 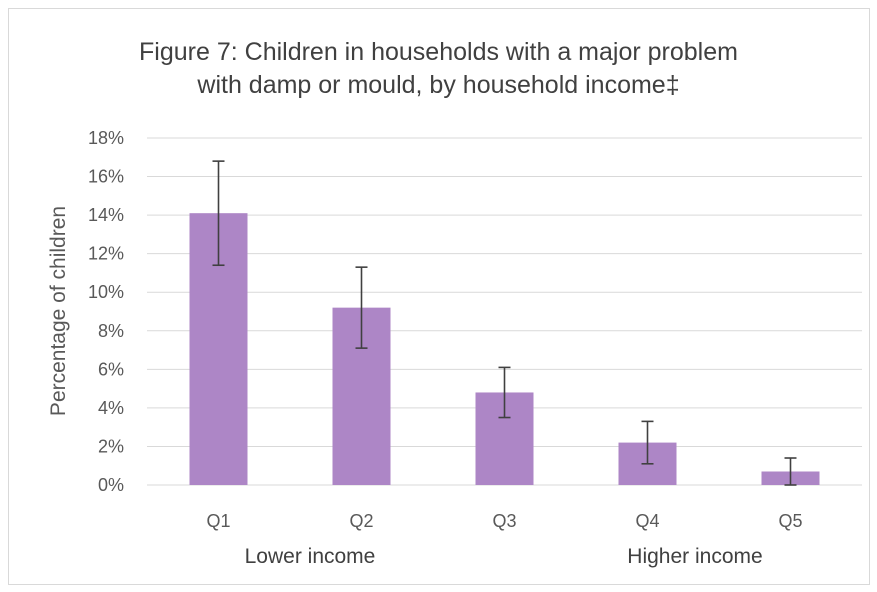 I want to click on y-tick-label: 12%, so click(x=106, y=254).